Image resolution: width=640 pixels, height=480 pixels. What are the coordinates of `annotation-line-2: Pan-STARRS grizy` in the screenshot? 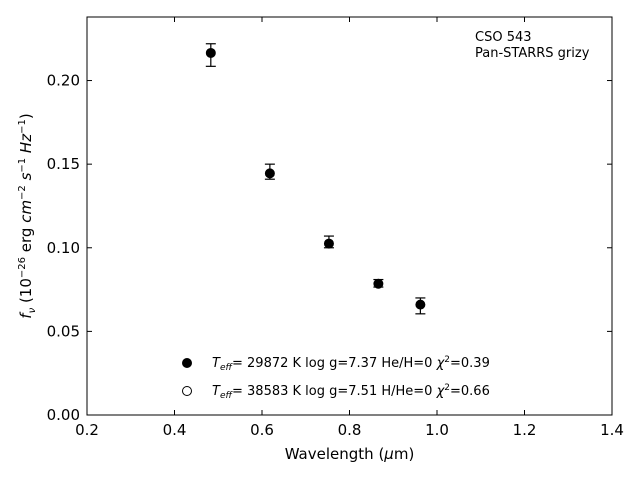 It's located at (532, 53).